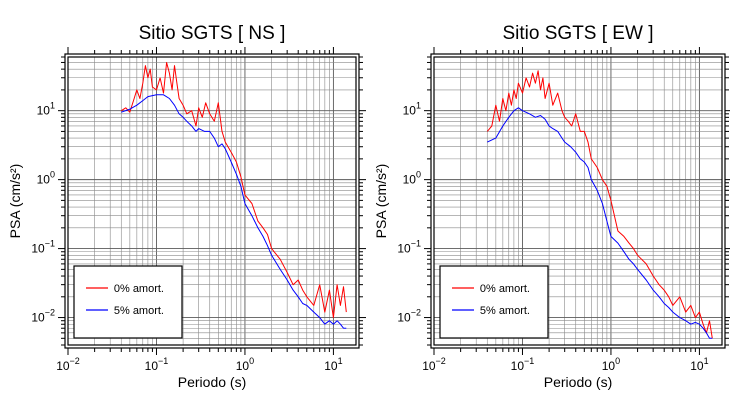  Describe the element at coordinates (611, 364) in the screenshot. I see `chart-1-xtick-label: 10⁰` at that location.